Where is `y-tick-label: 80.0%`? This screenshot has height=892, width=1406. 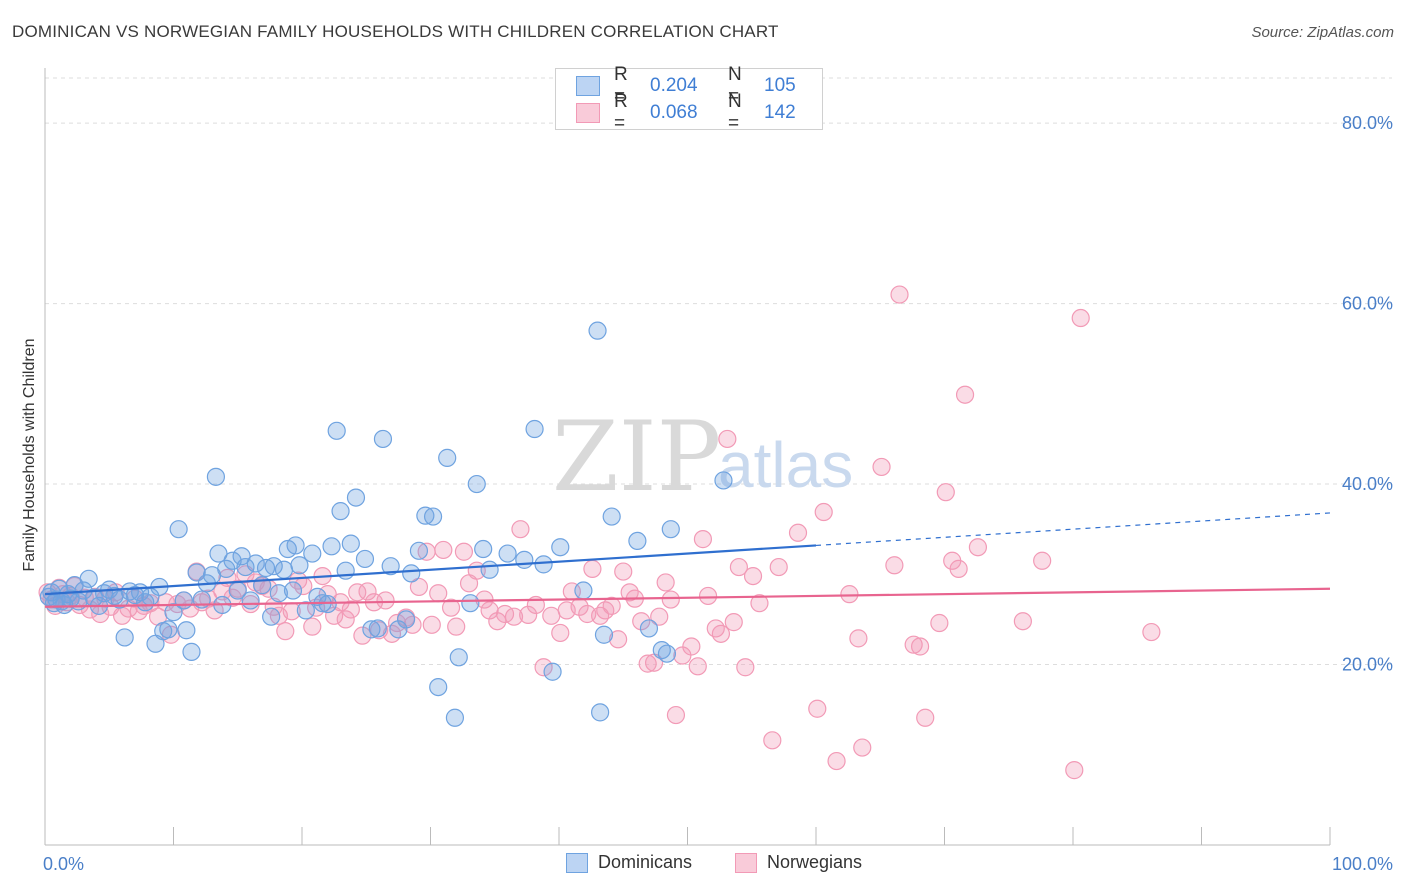 y-tick-label: 80.0% is located at coordinates (1367, 123).